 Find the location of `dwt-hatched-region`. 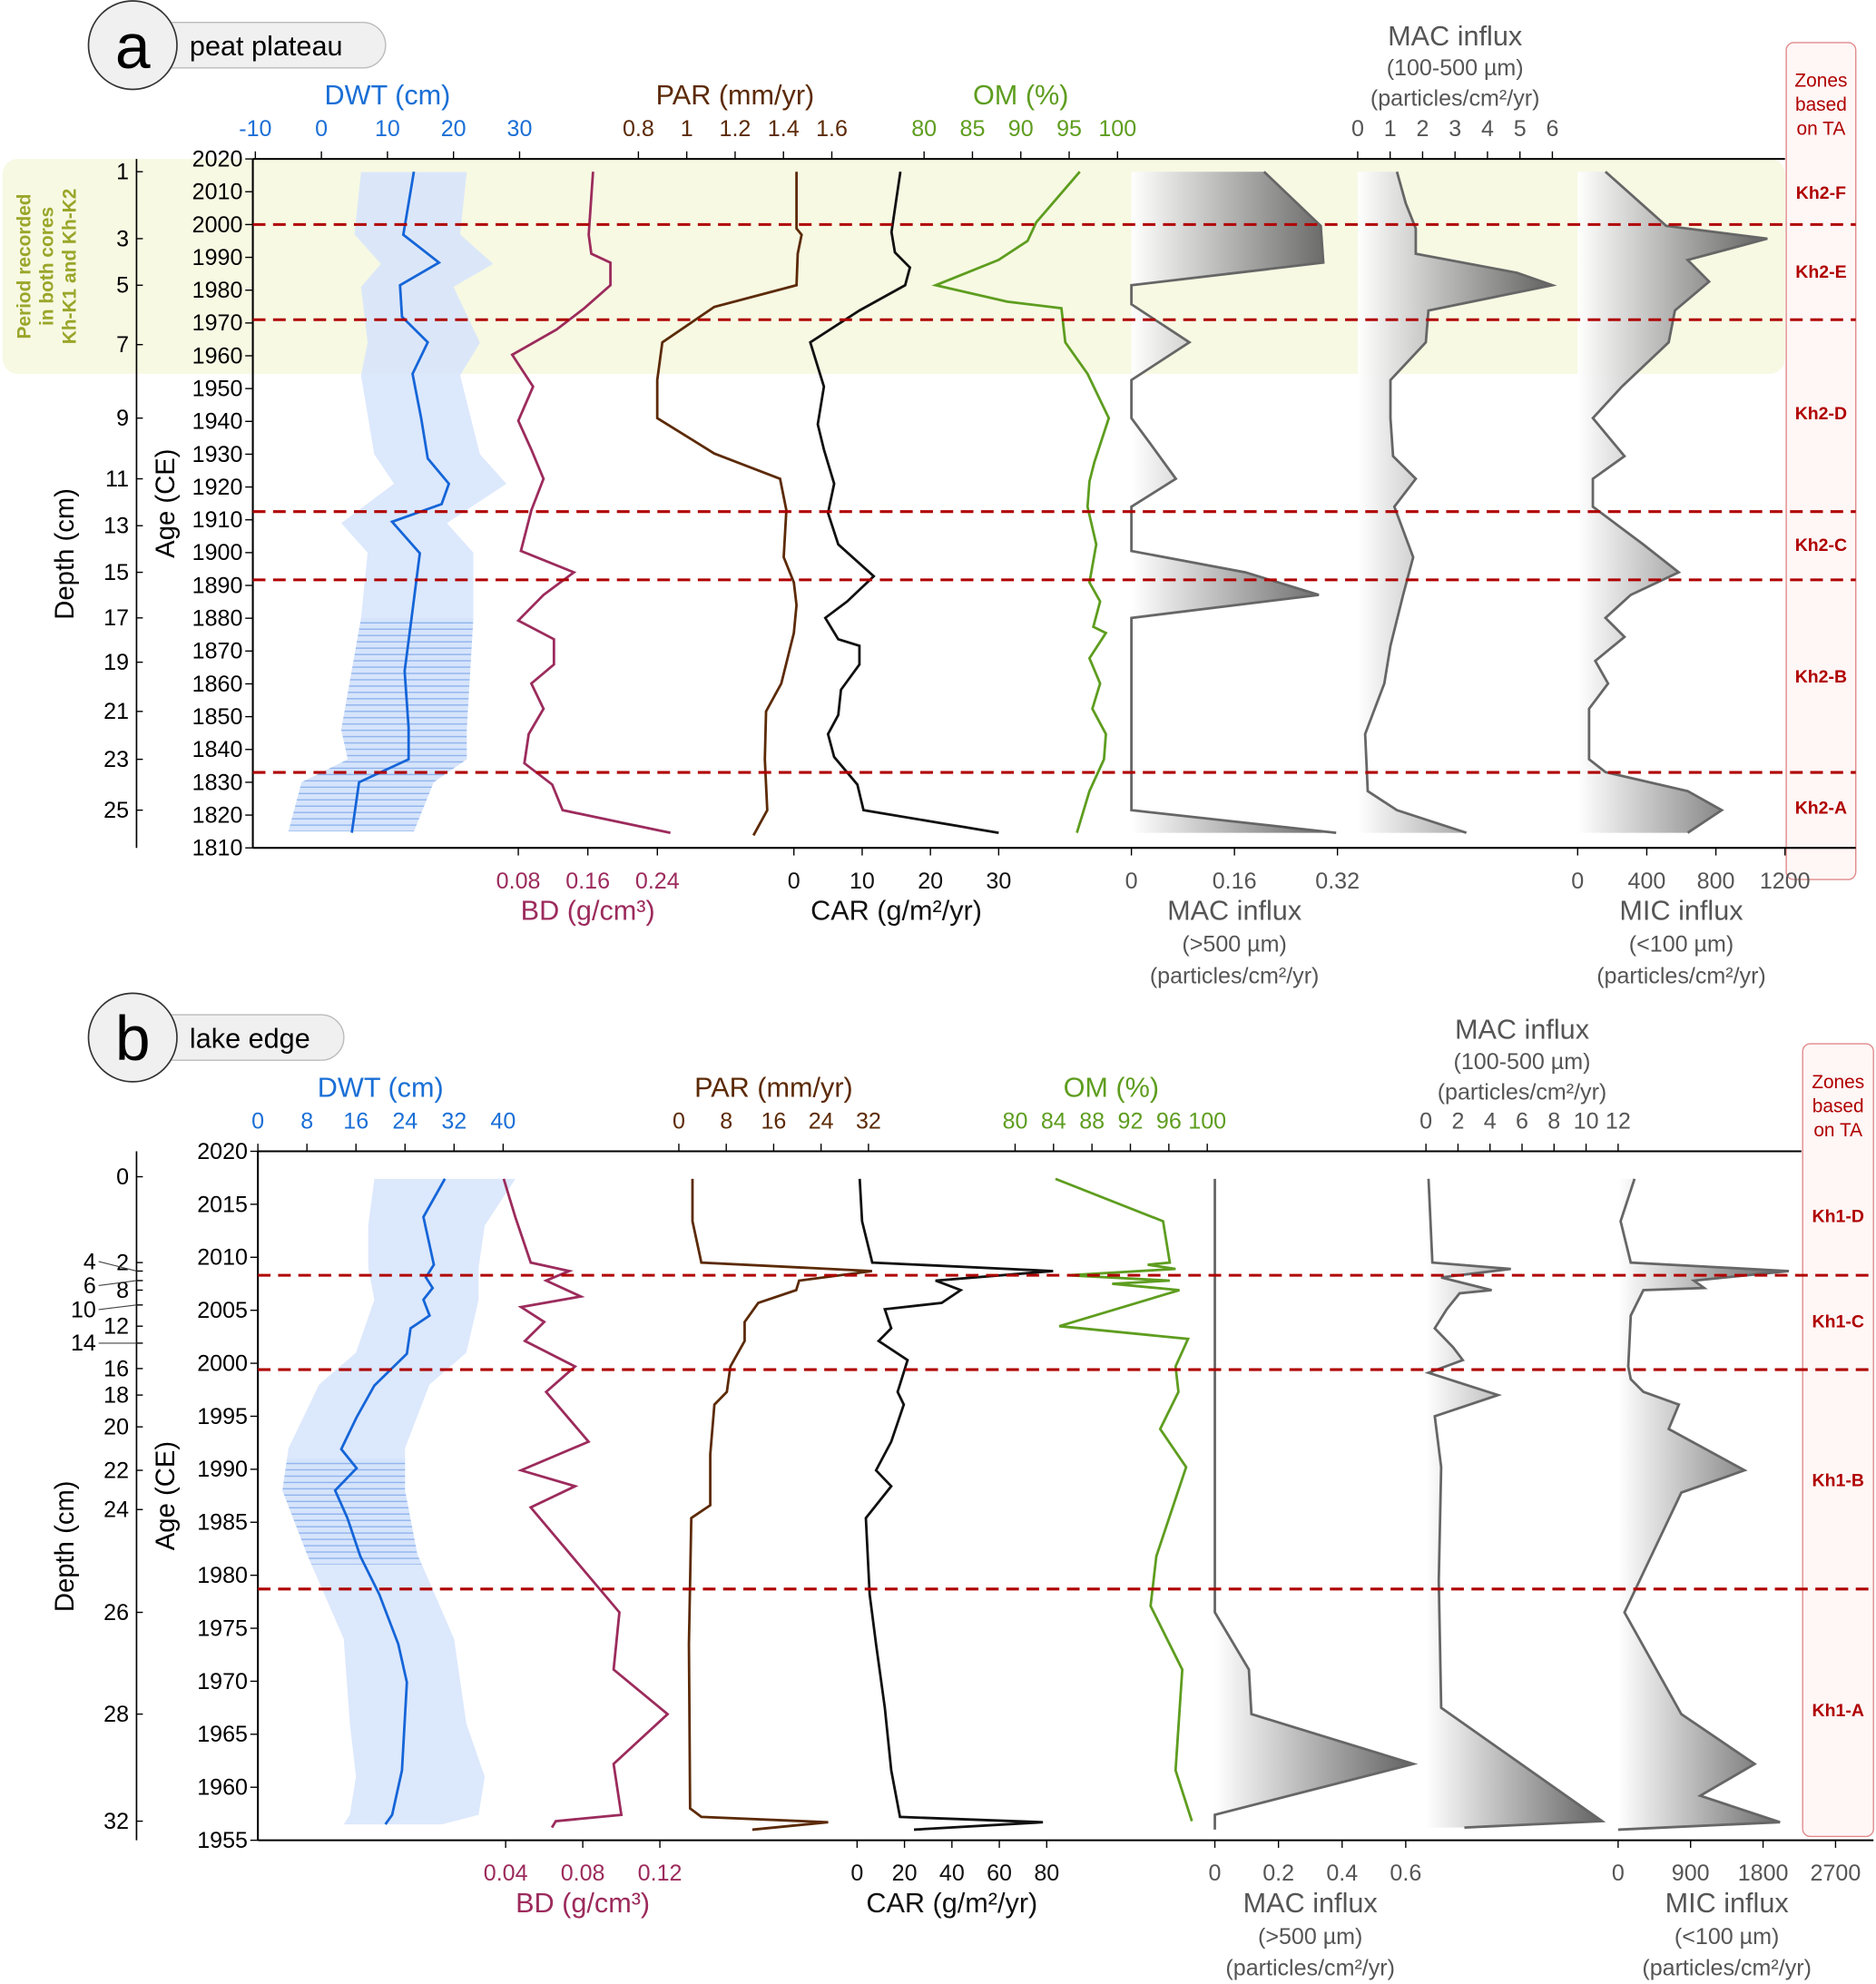

dwt-hatched-region is located at coordinates (397, 725).